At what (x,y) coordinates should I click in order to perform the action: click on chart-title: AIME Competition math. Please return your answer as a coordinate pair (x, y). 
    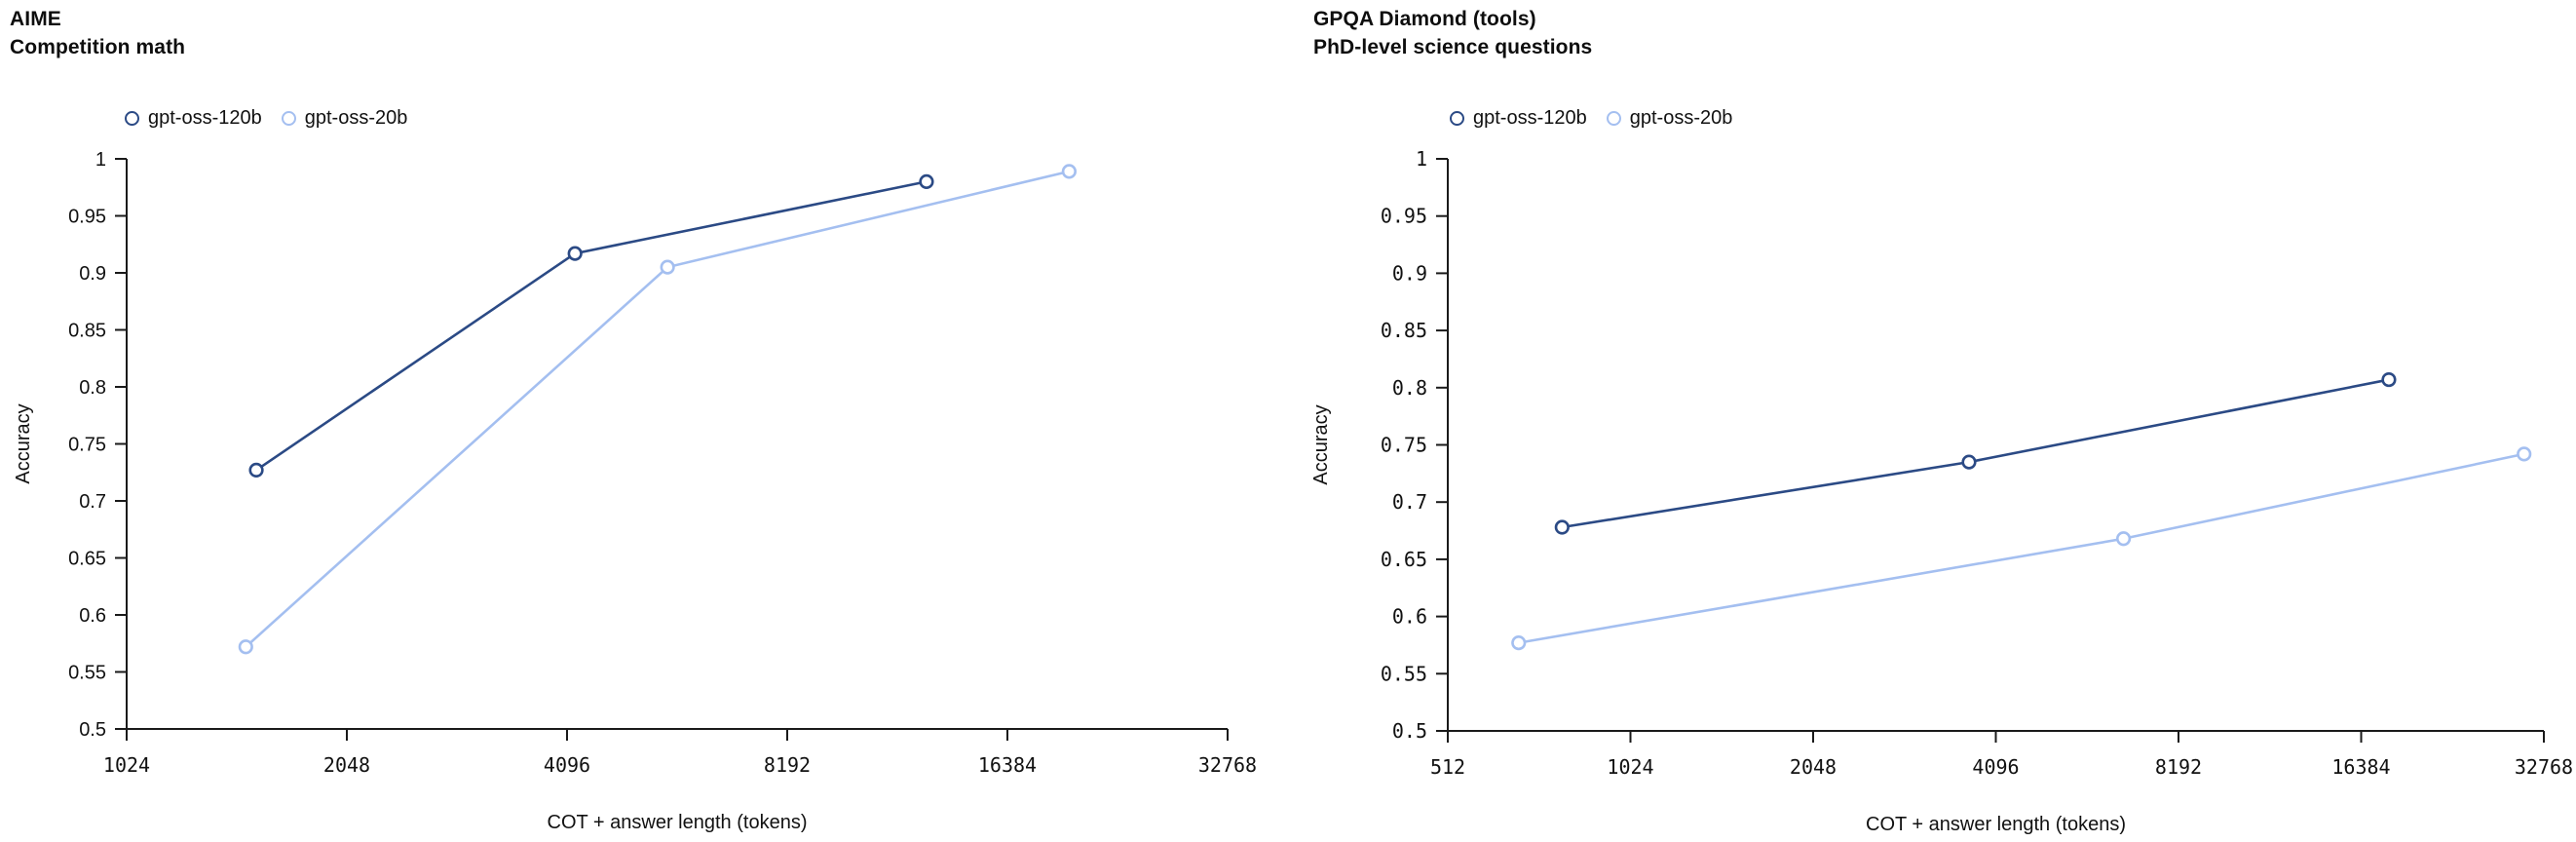
    Looking at the image, I should click on (97, 33).